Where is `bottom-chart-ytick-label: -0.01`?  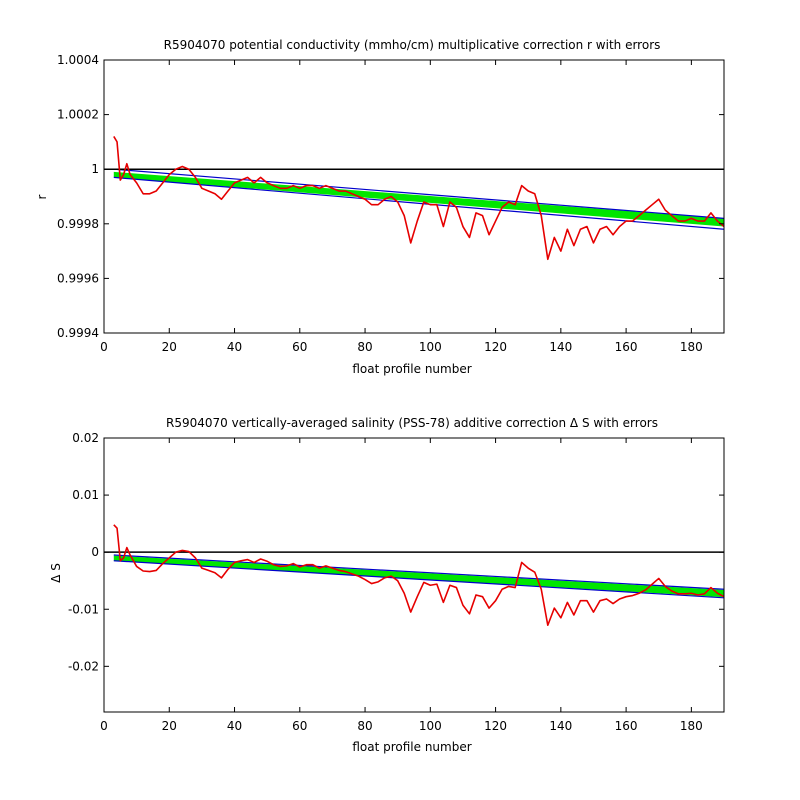 bottom-chart-ytick-label: -0.01 is located at coordinates (83, 609).